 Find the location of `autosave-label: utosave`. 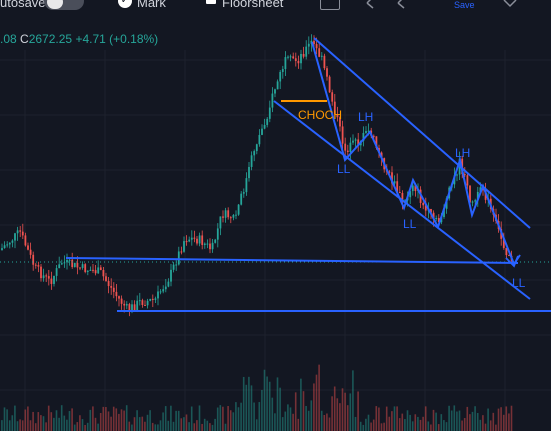

autosave-label: utosave is located at coordinates (23, 5).